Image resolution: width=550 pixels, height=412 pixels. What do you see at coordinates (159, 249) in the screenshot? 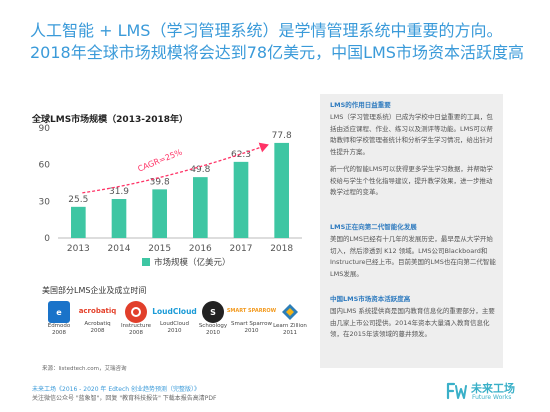
I see `x-tick-label: 2015` at bounding box center [159, 249].